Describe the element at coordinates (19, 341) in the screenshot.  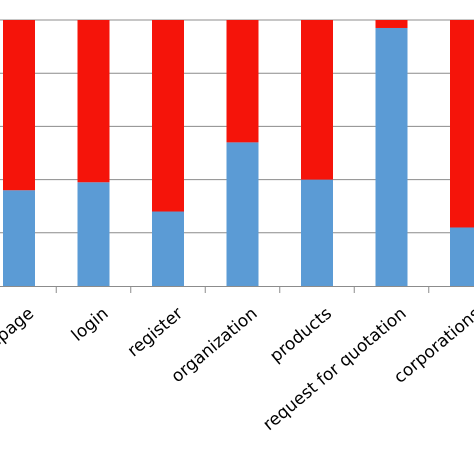
I see `x-tick-label: homepage` at that location.